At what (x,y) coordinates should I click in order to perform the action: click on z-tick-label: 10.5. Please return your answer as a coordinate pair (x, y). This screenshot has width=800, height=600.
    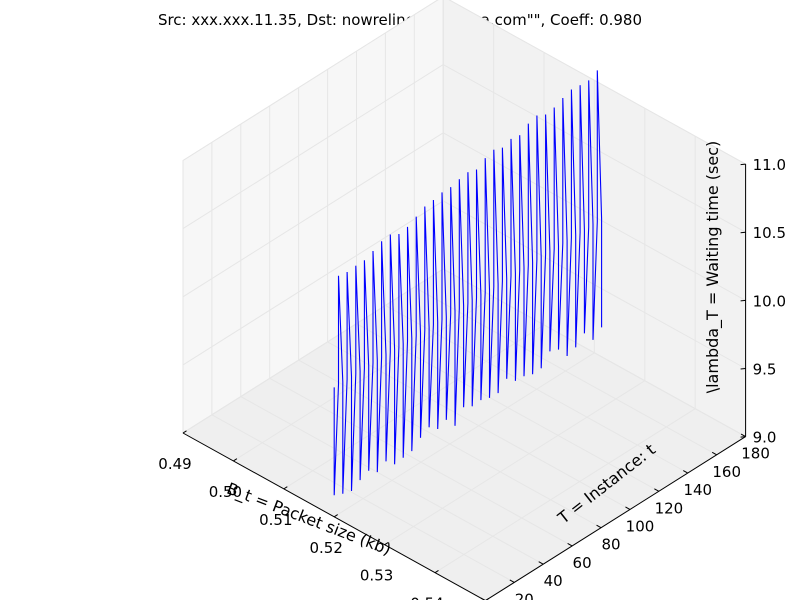
    Looking at the image, I should click on (769, 233).